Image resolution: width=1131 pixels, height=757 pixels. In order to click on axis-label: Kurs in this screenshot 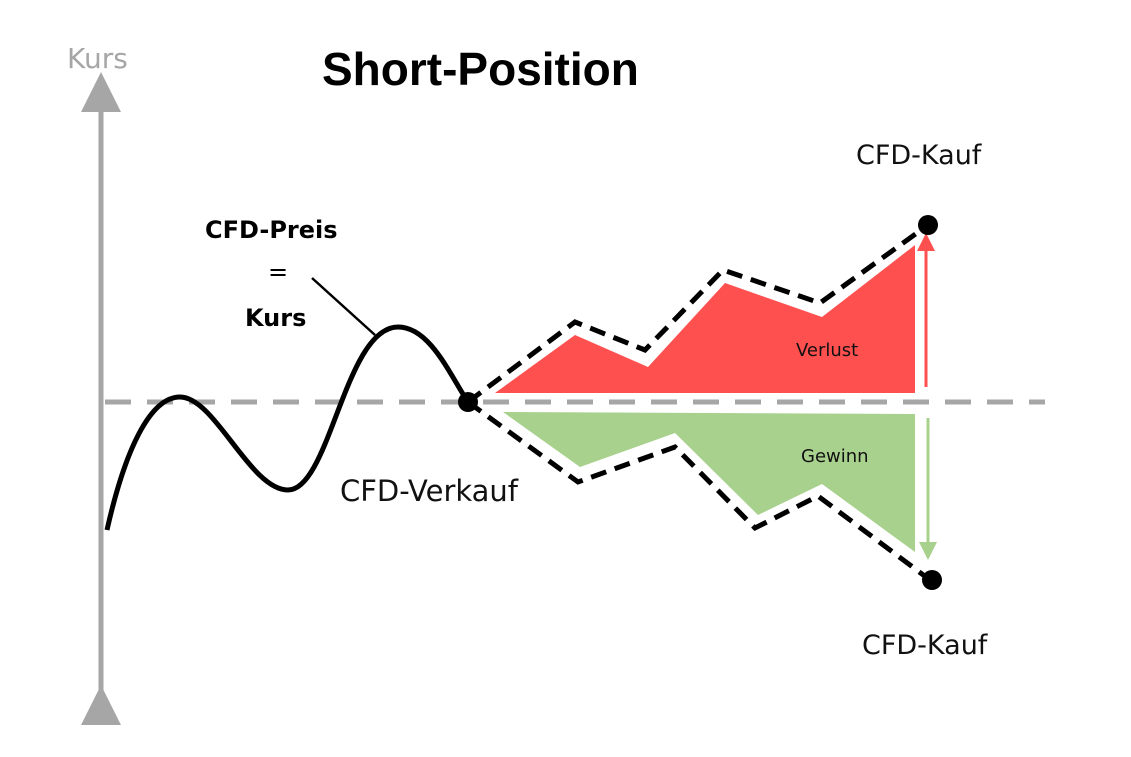, I will do `click(97, 58)`.